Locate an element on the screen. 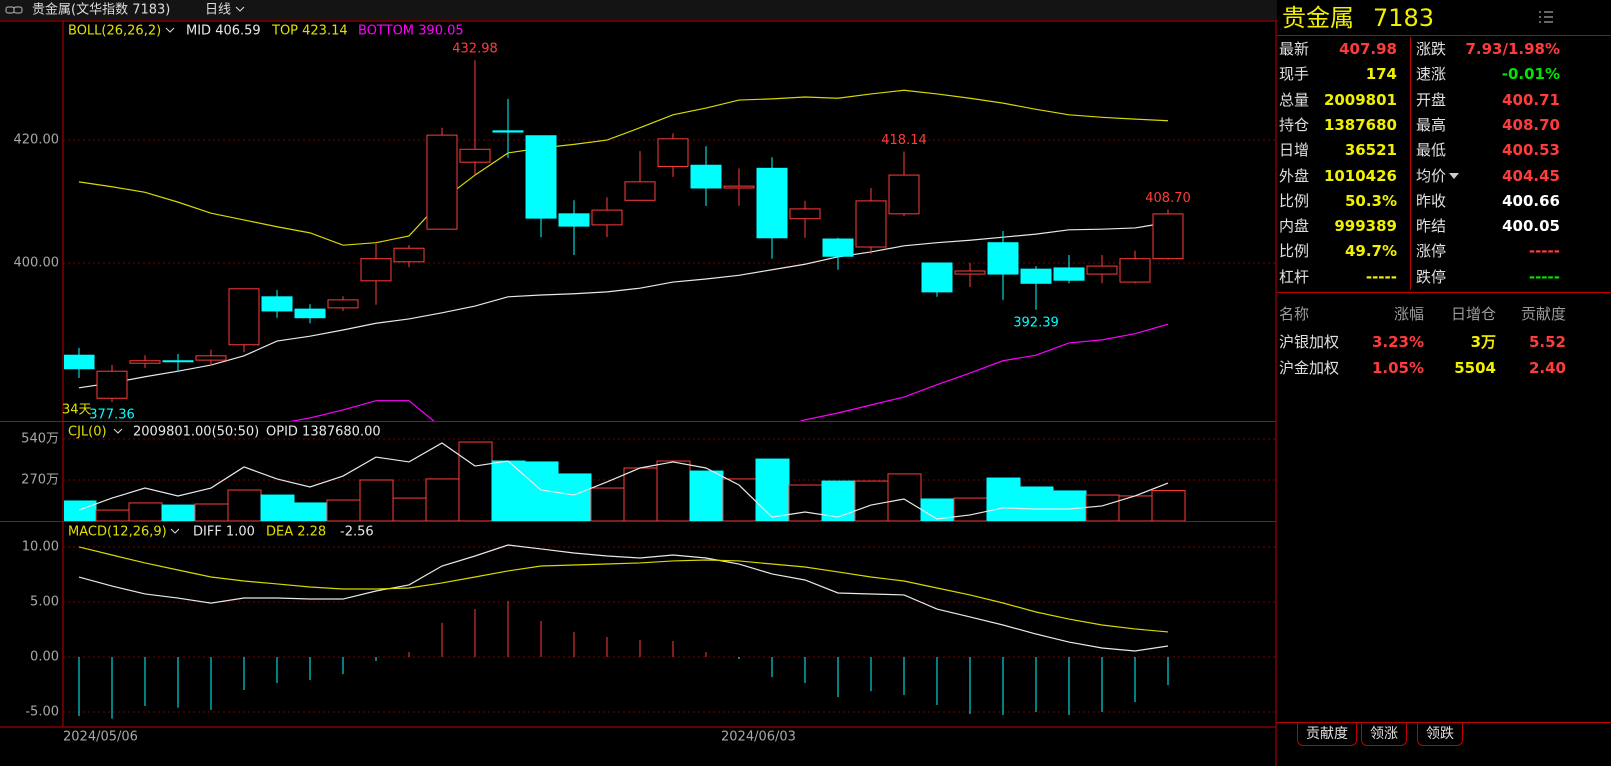 The height and width of the screenshot is (766, 1611). boll-top: TOP 423.14 is located at coordinates (309, 31).